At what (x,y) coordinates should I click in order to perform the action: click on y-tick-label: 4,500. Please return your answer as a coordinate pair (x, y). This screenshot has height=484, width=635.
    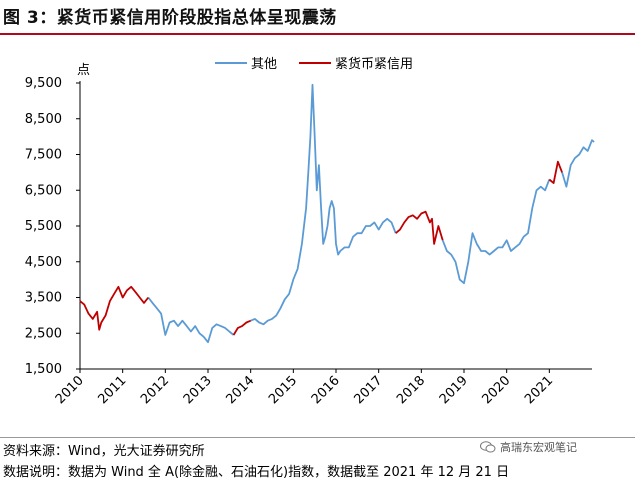
    Looking at the image, I should click on (43, 262).